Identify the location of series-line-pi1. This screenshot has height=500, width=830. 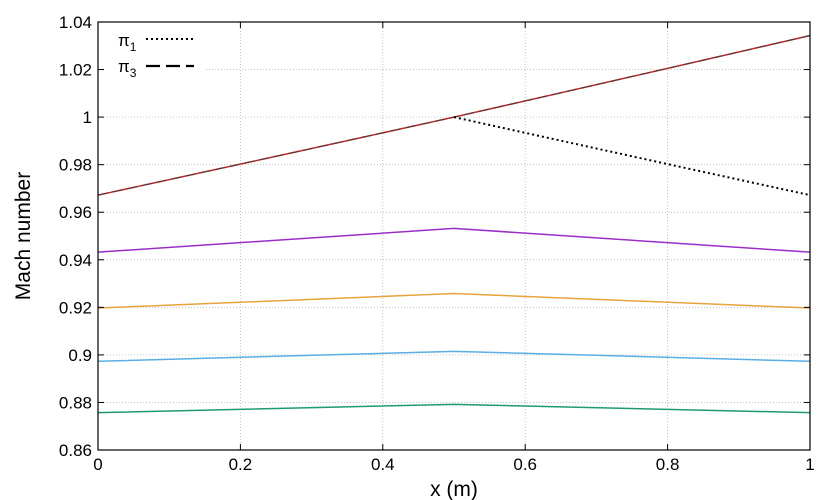
(632, 156).